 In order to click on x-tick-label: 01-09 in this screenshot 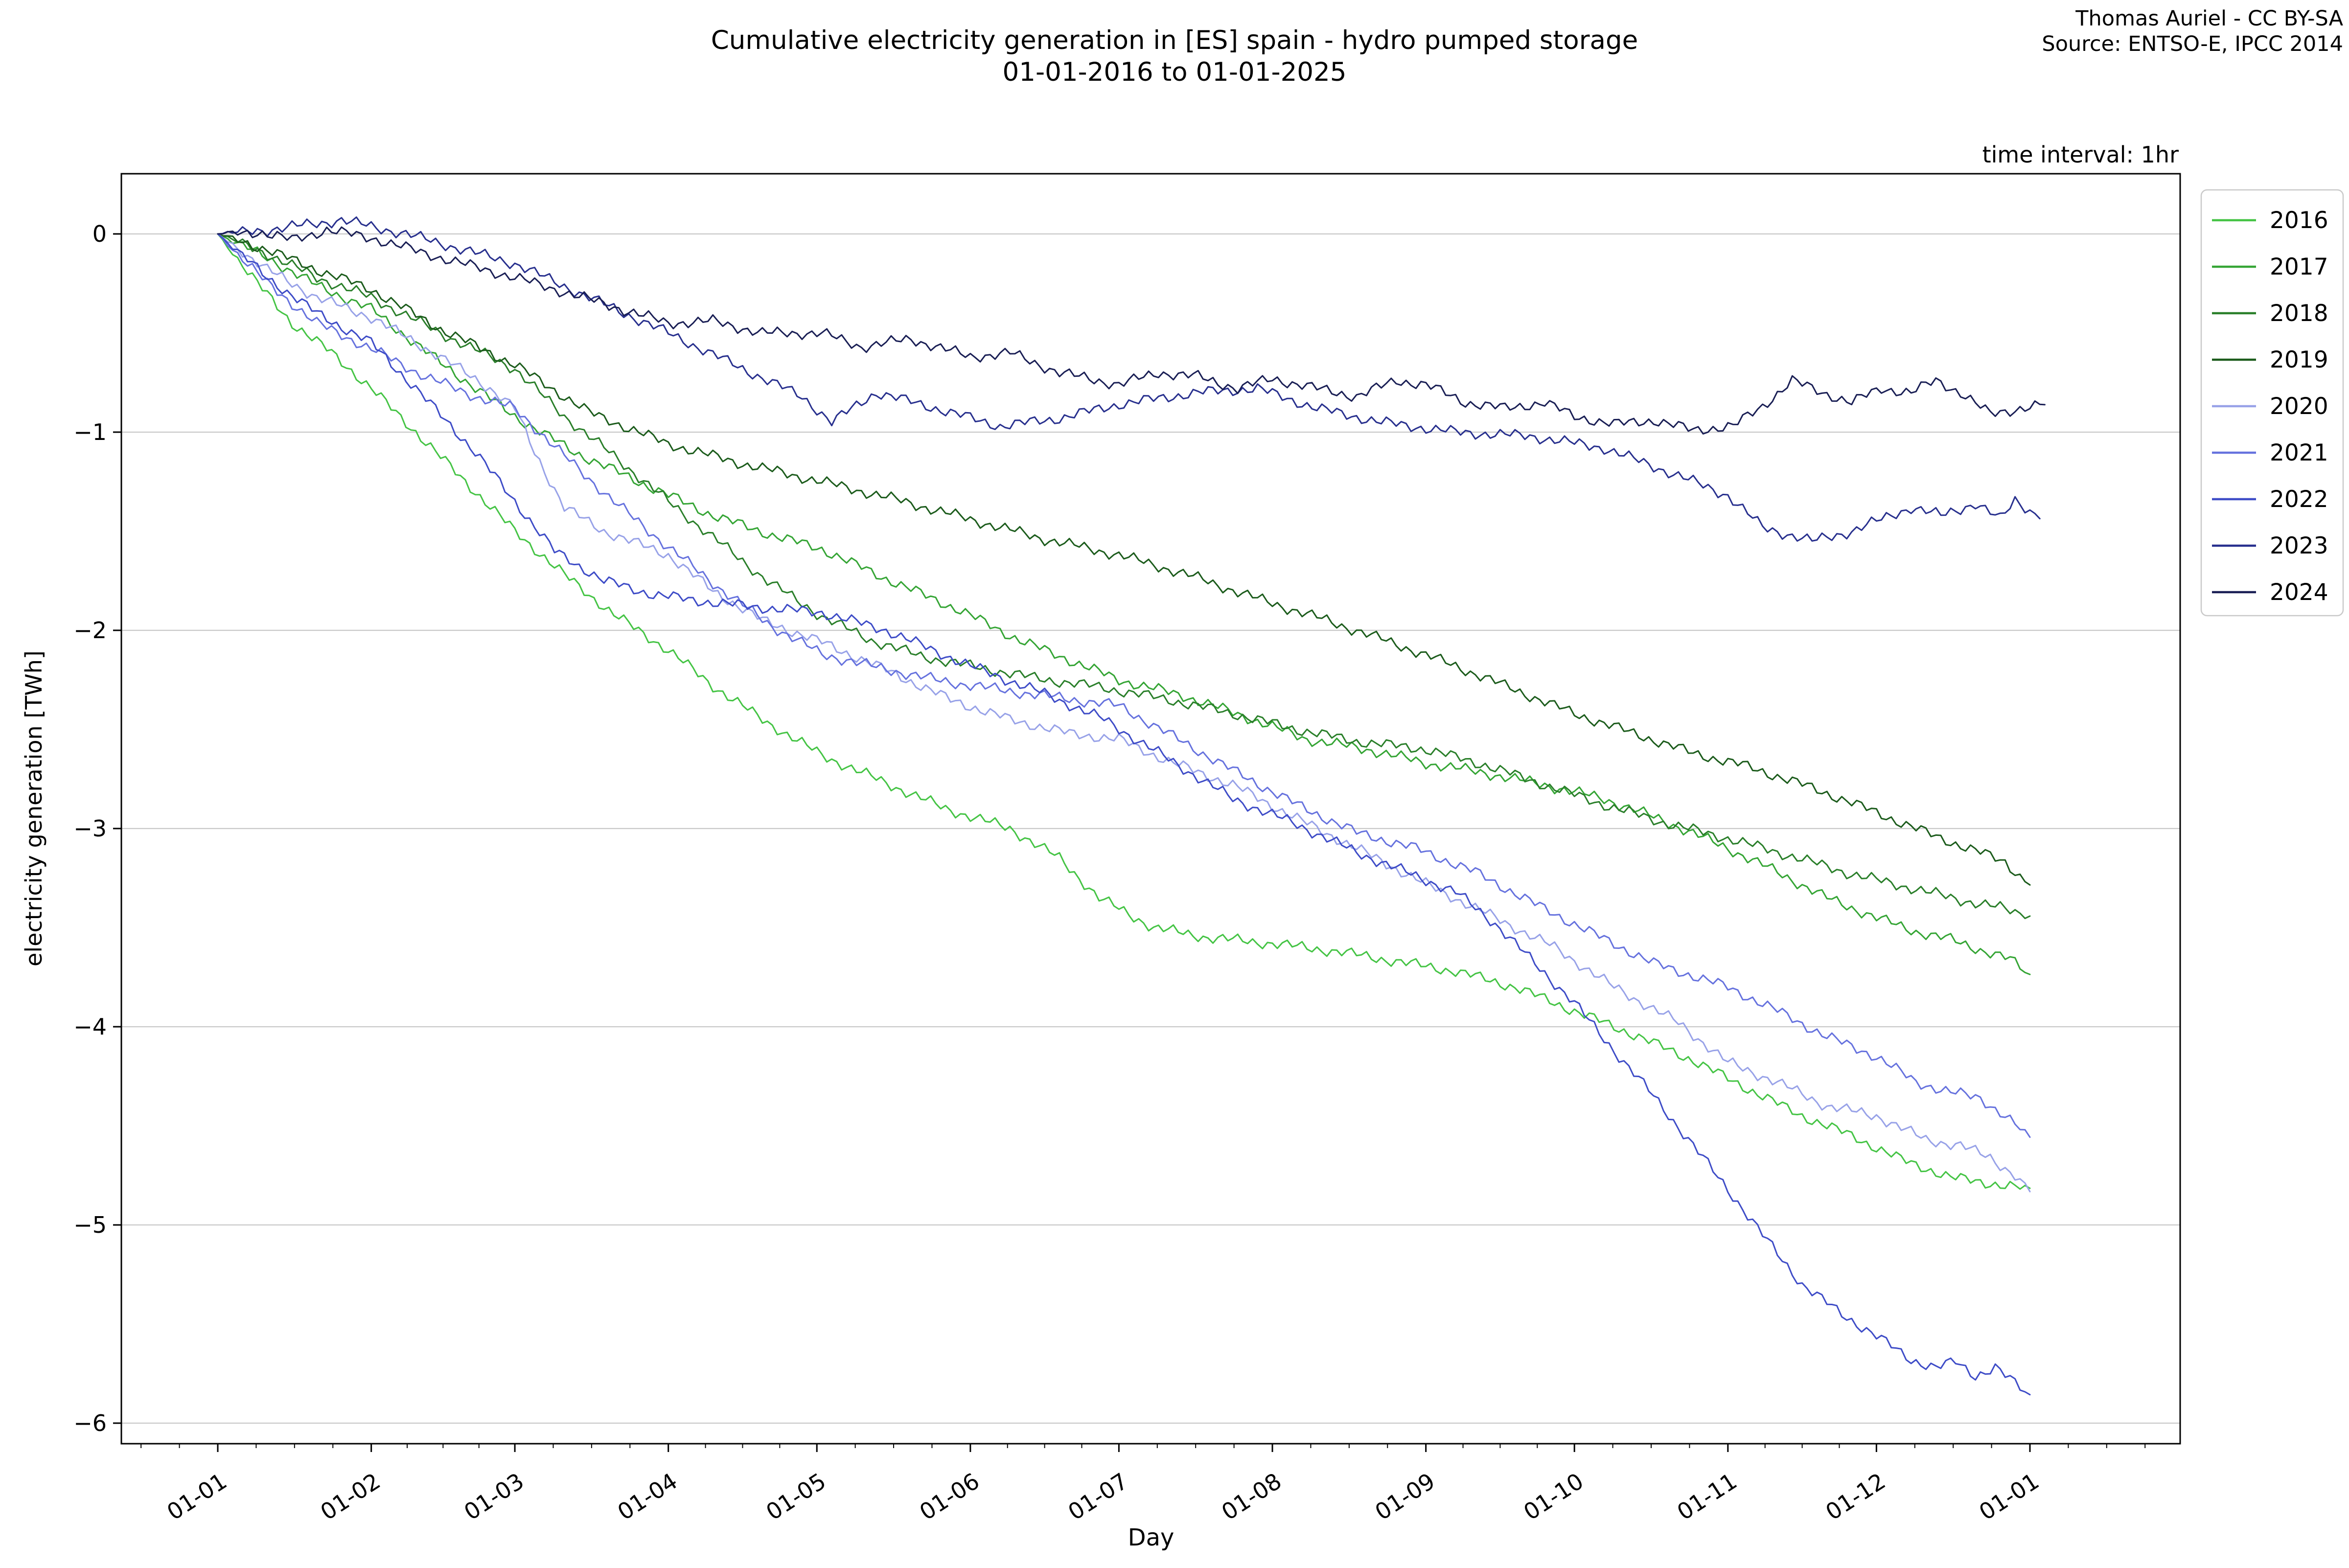, I will do `click(1405, 1496)`.